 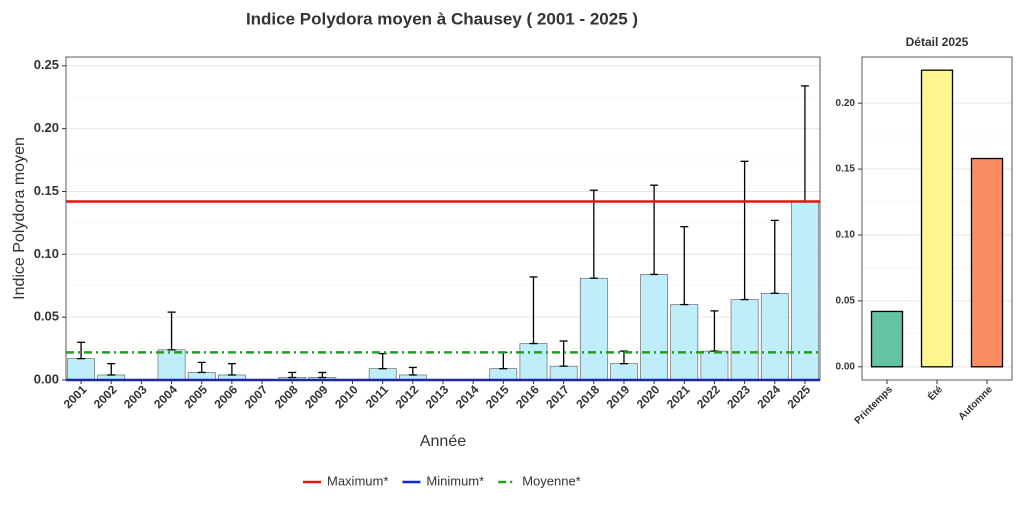 I want to click on y-tick-label: 0.25, so click(x=46, y=64).